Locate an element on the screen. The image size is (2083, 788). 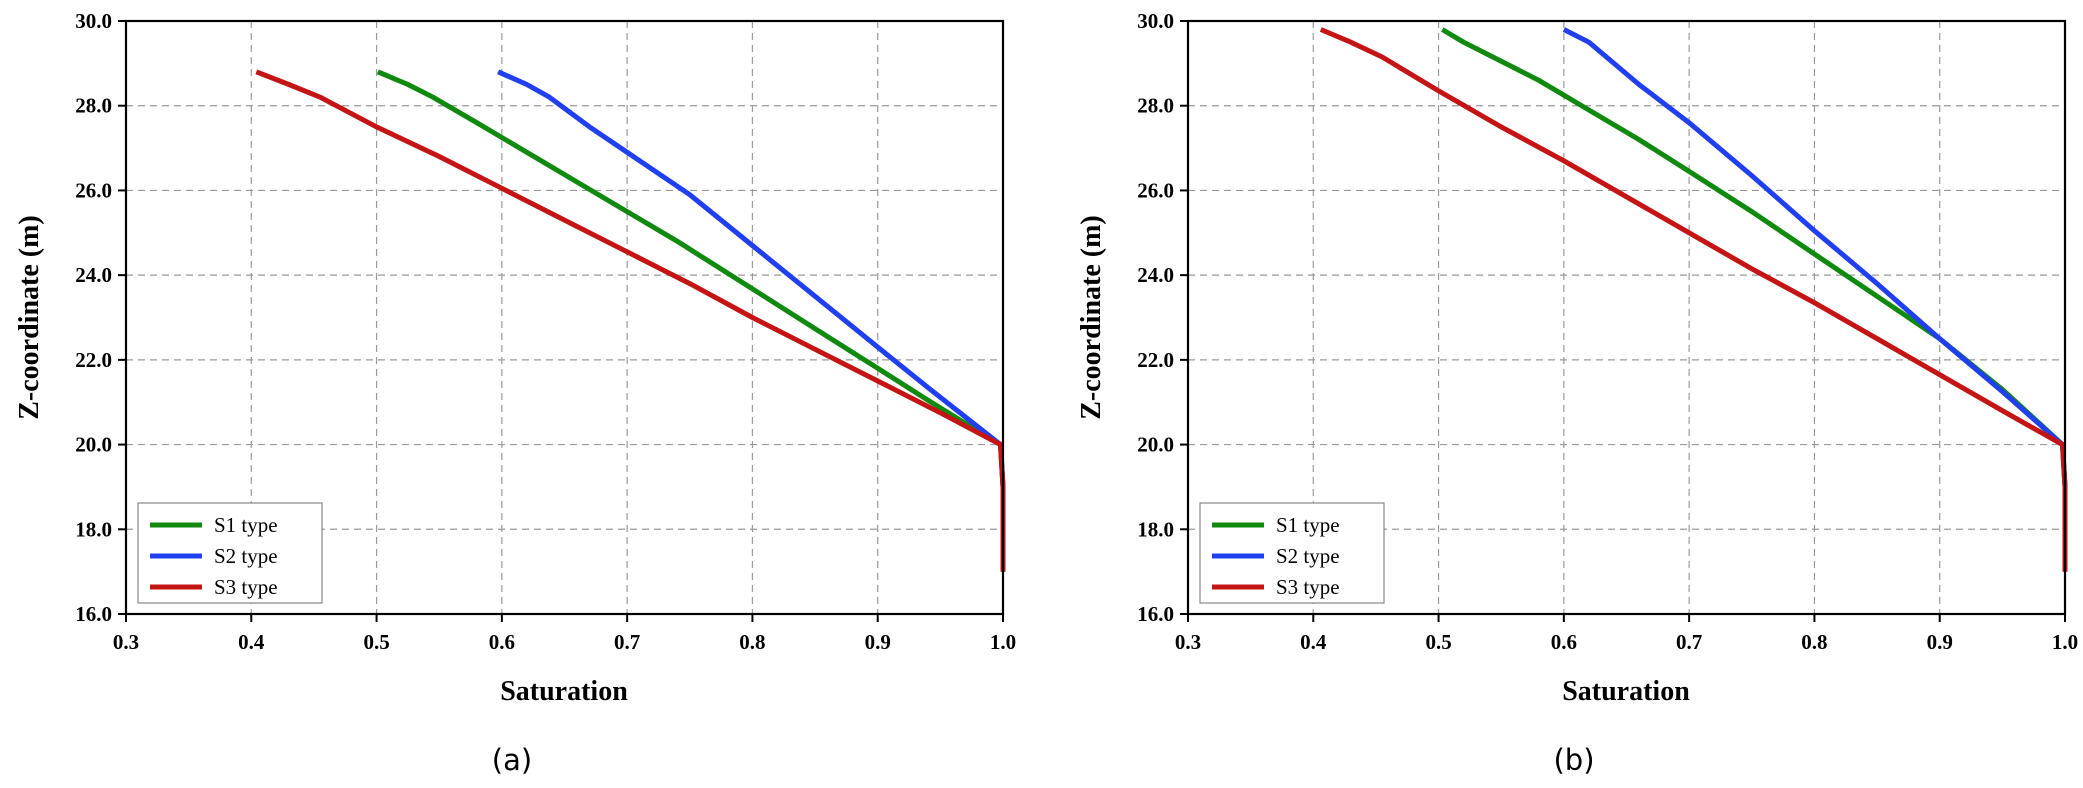
panel-caption: (a) is located at coordinates (512, 760).